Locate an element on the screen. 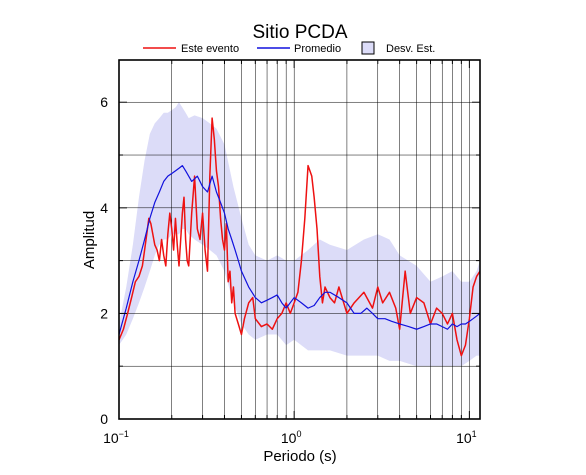 This screenshot has height=475, width=586. x-axis-label: Periodo (s) is located at coordinates (299, 456).